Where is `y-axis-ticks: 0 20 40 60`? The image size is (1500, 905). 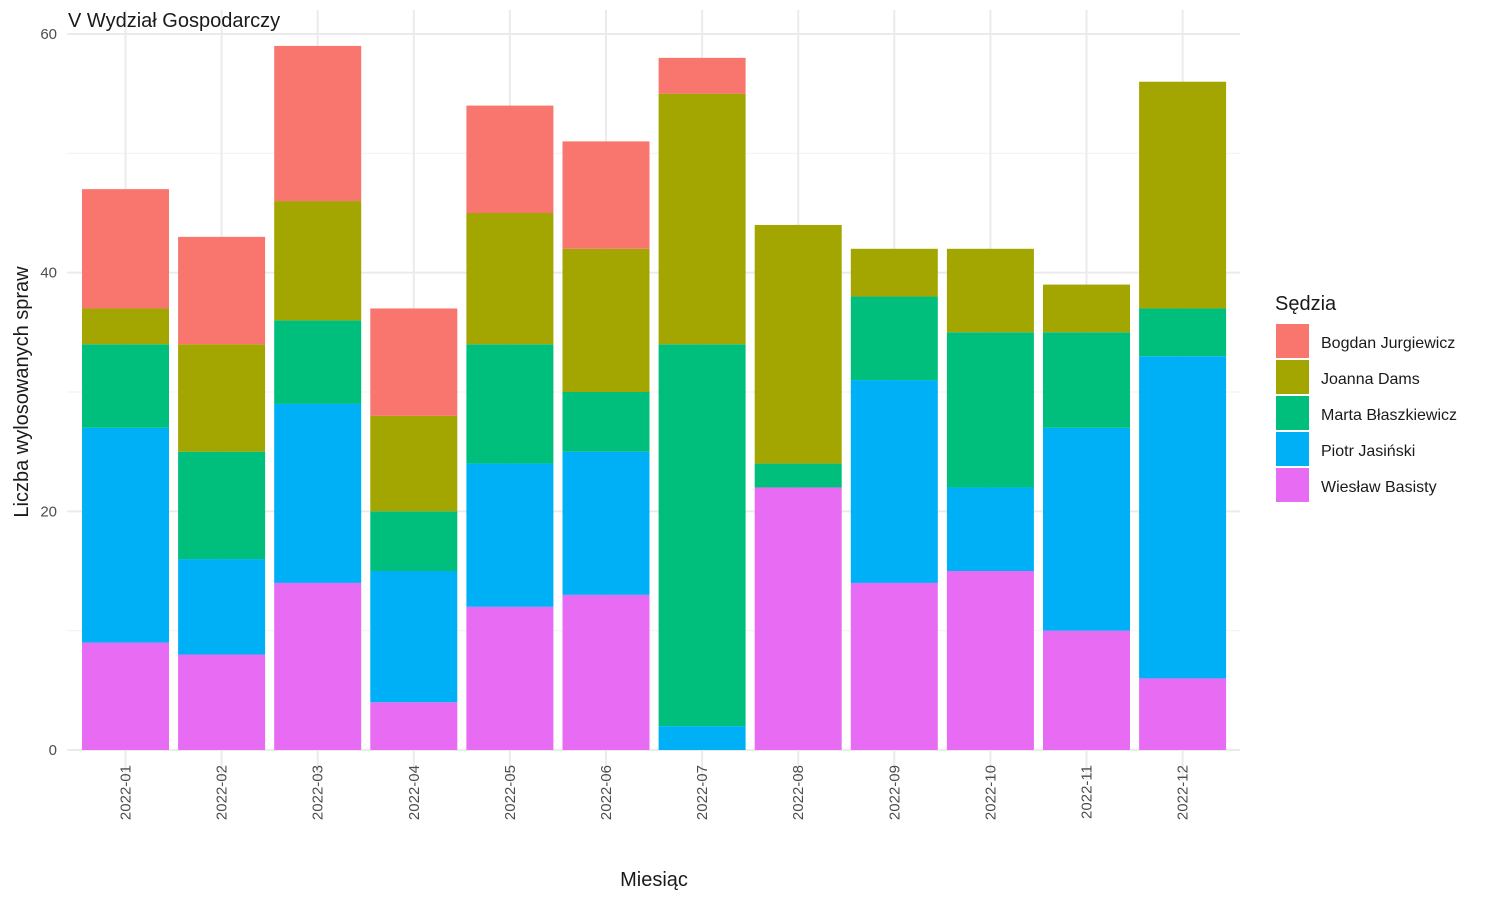
y-axis-ticks: 0 20 40 60 is located at coordinates (48, 392).